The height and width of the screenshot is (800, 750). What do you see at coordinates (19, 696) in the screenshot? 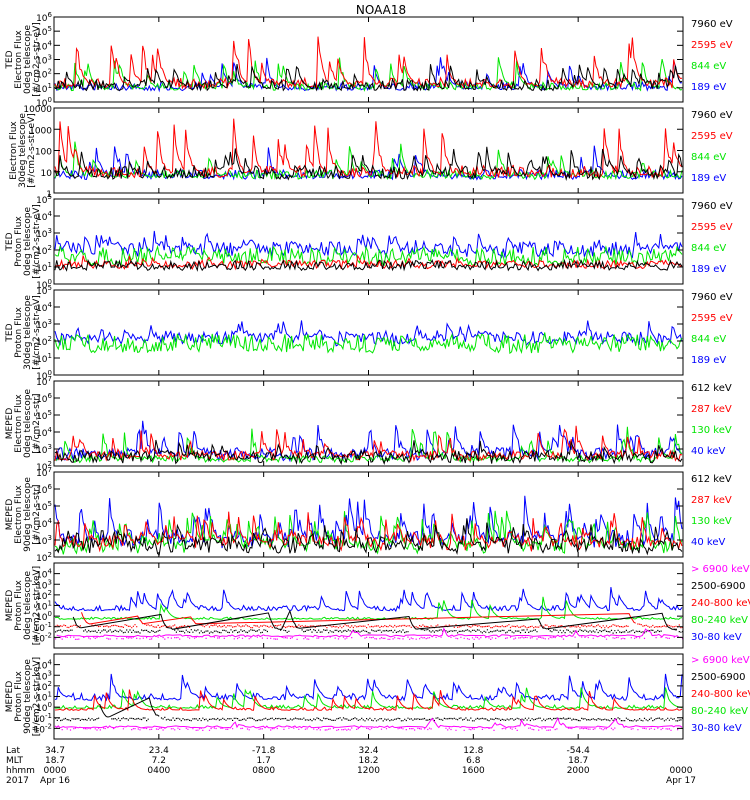
I see `panel-8-ylabel-2: Proton Flux` at bounding box center [19, 696].